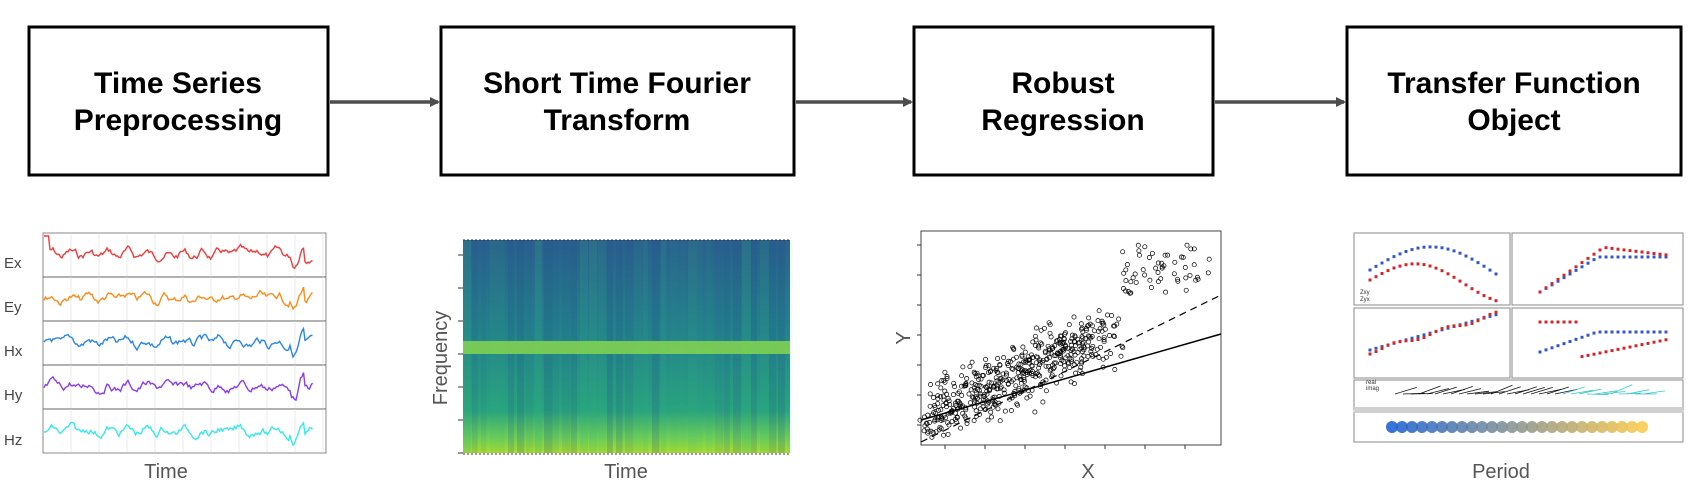  Describe the element at coordinates (1062, 120) in the screenshot. I see `step-3-line-2: Regression` at that location.